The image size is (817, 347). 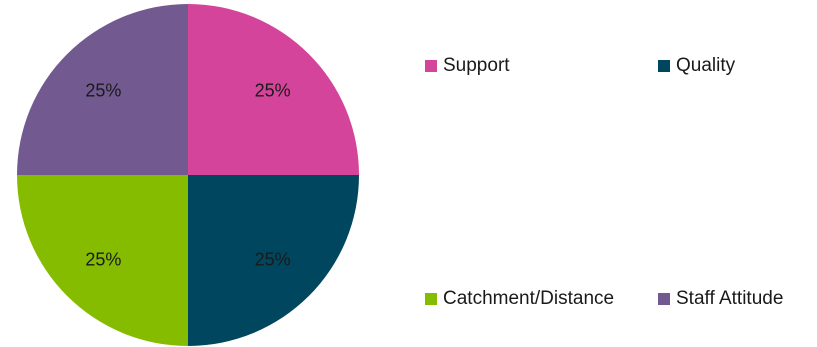 What do you see at coordinates (664, 299) in the screenshot?
I see `legend-swatch-staff-attitude` at bounding box center [664, 299].